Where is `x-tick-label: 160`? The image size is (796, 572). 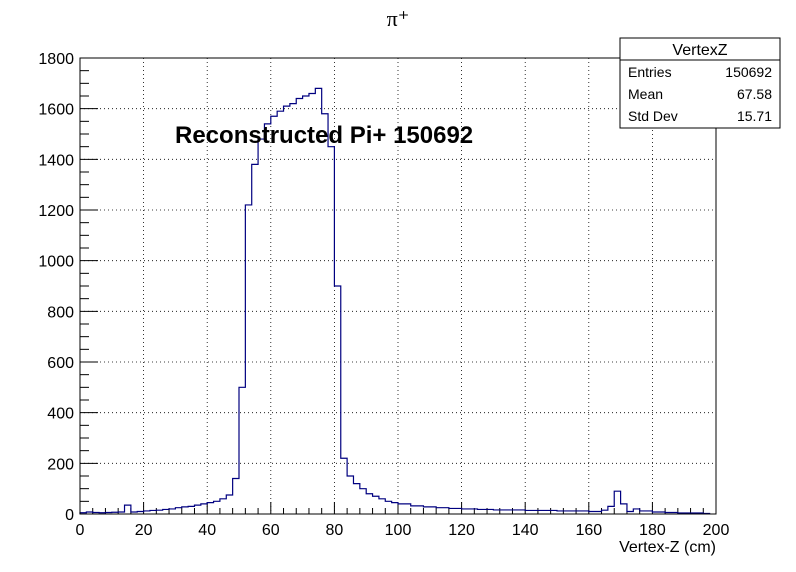
x-tick-label: 160 is located at coordinates (588, 530).